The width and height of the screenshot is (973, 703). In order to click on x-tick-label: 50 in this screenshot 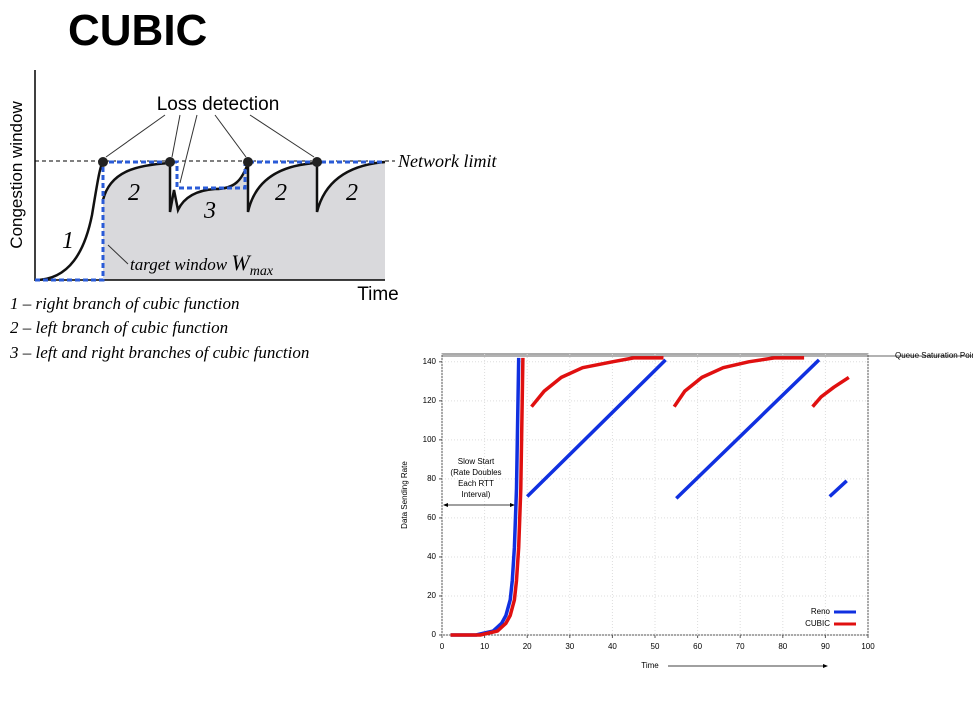, I will do `click(655, 646)`.